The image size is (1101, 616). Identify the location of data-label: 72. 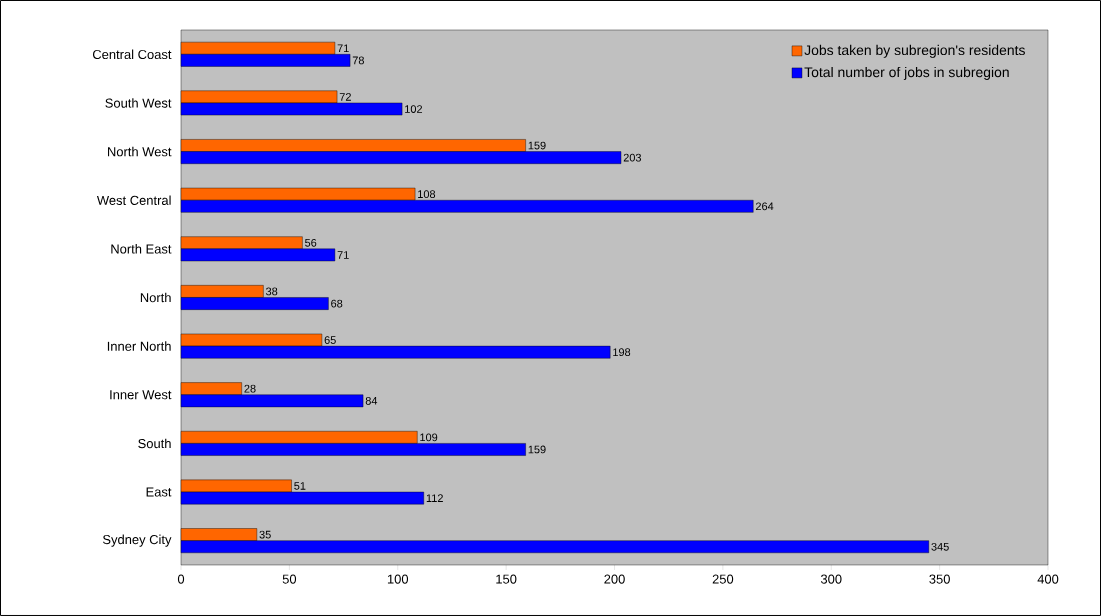
(345, 97).